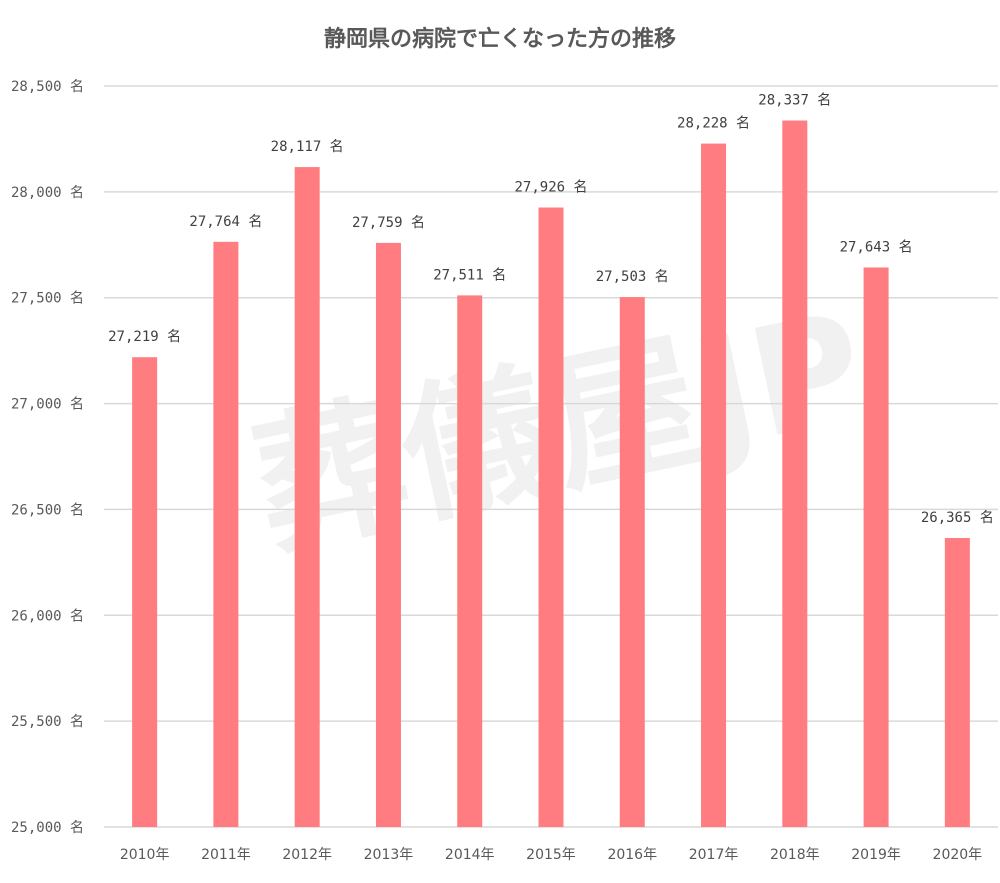 The image size is (1000, 883). Describe the element at coordinates (795, 855) in the screenshot. I see `x-tick-label: 2018年` at that location.